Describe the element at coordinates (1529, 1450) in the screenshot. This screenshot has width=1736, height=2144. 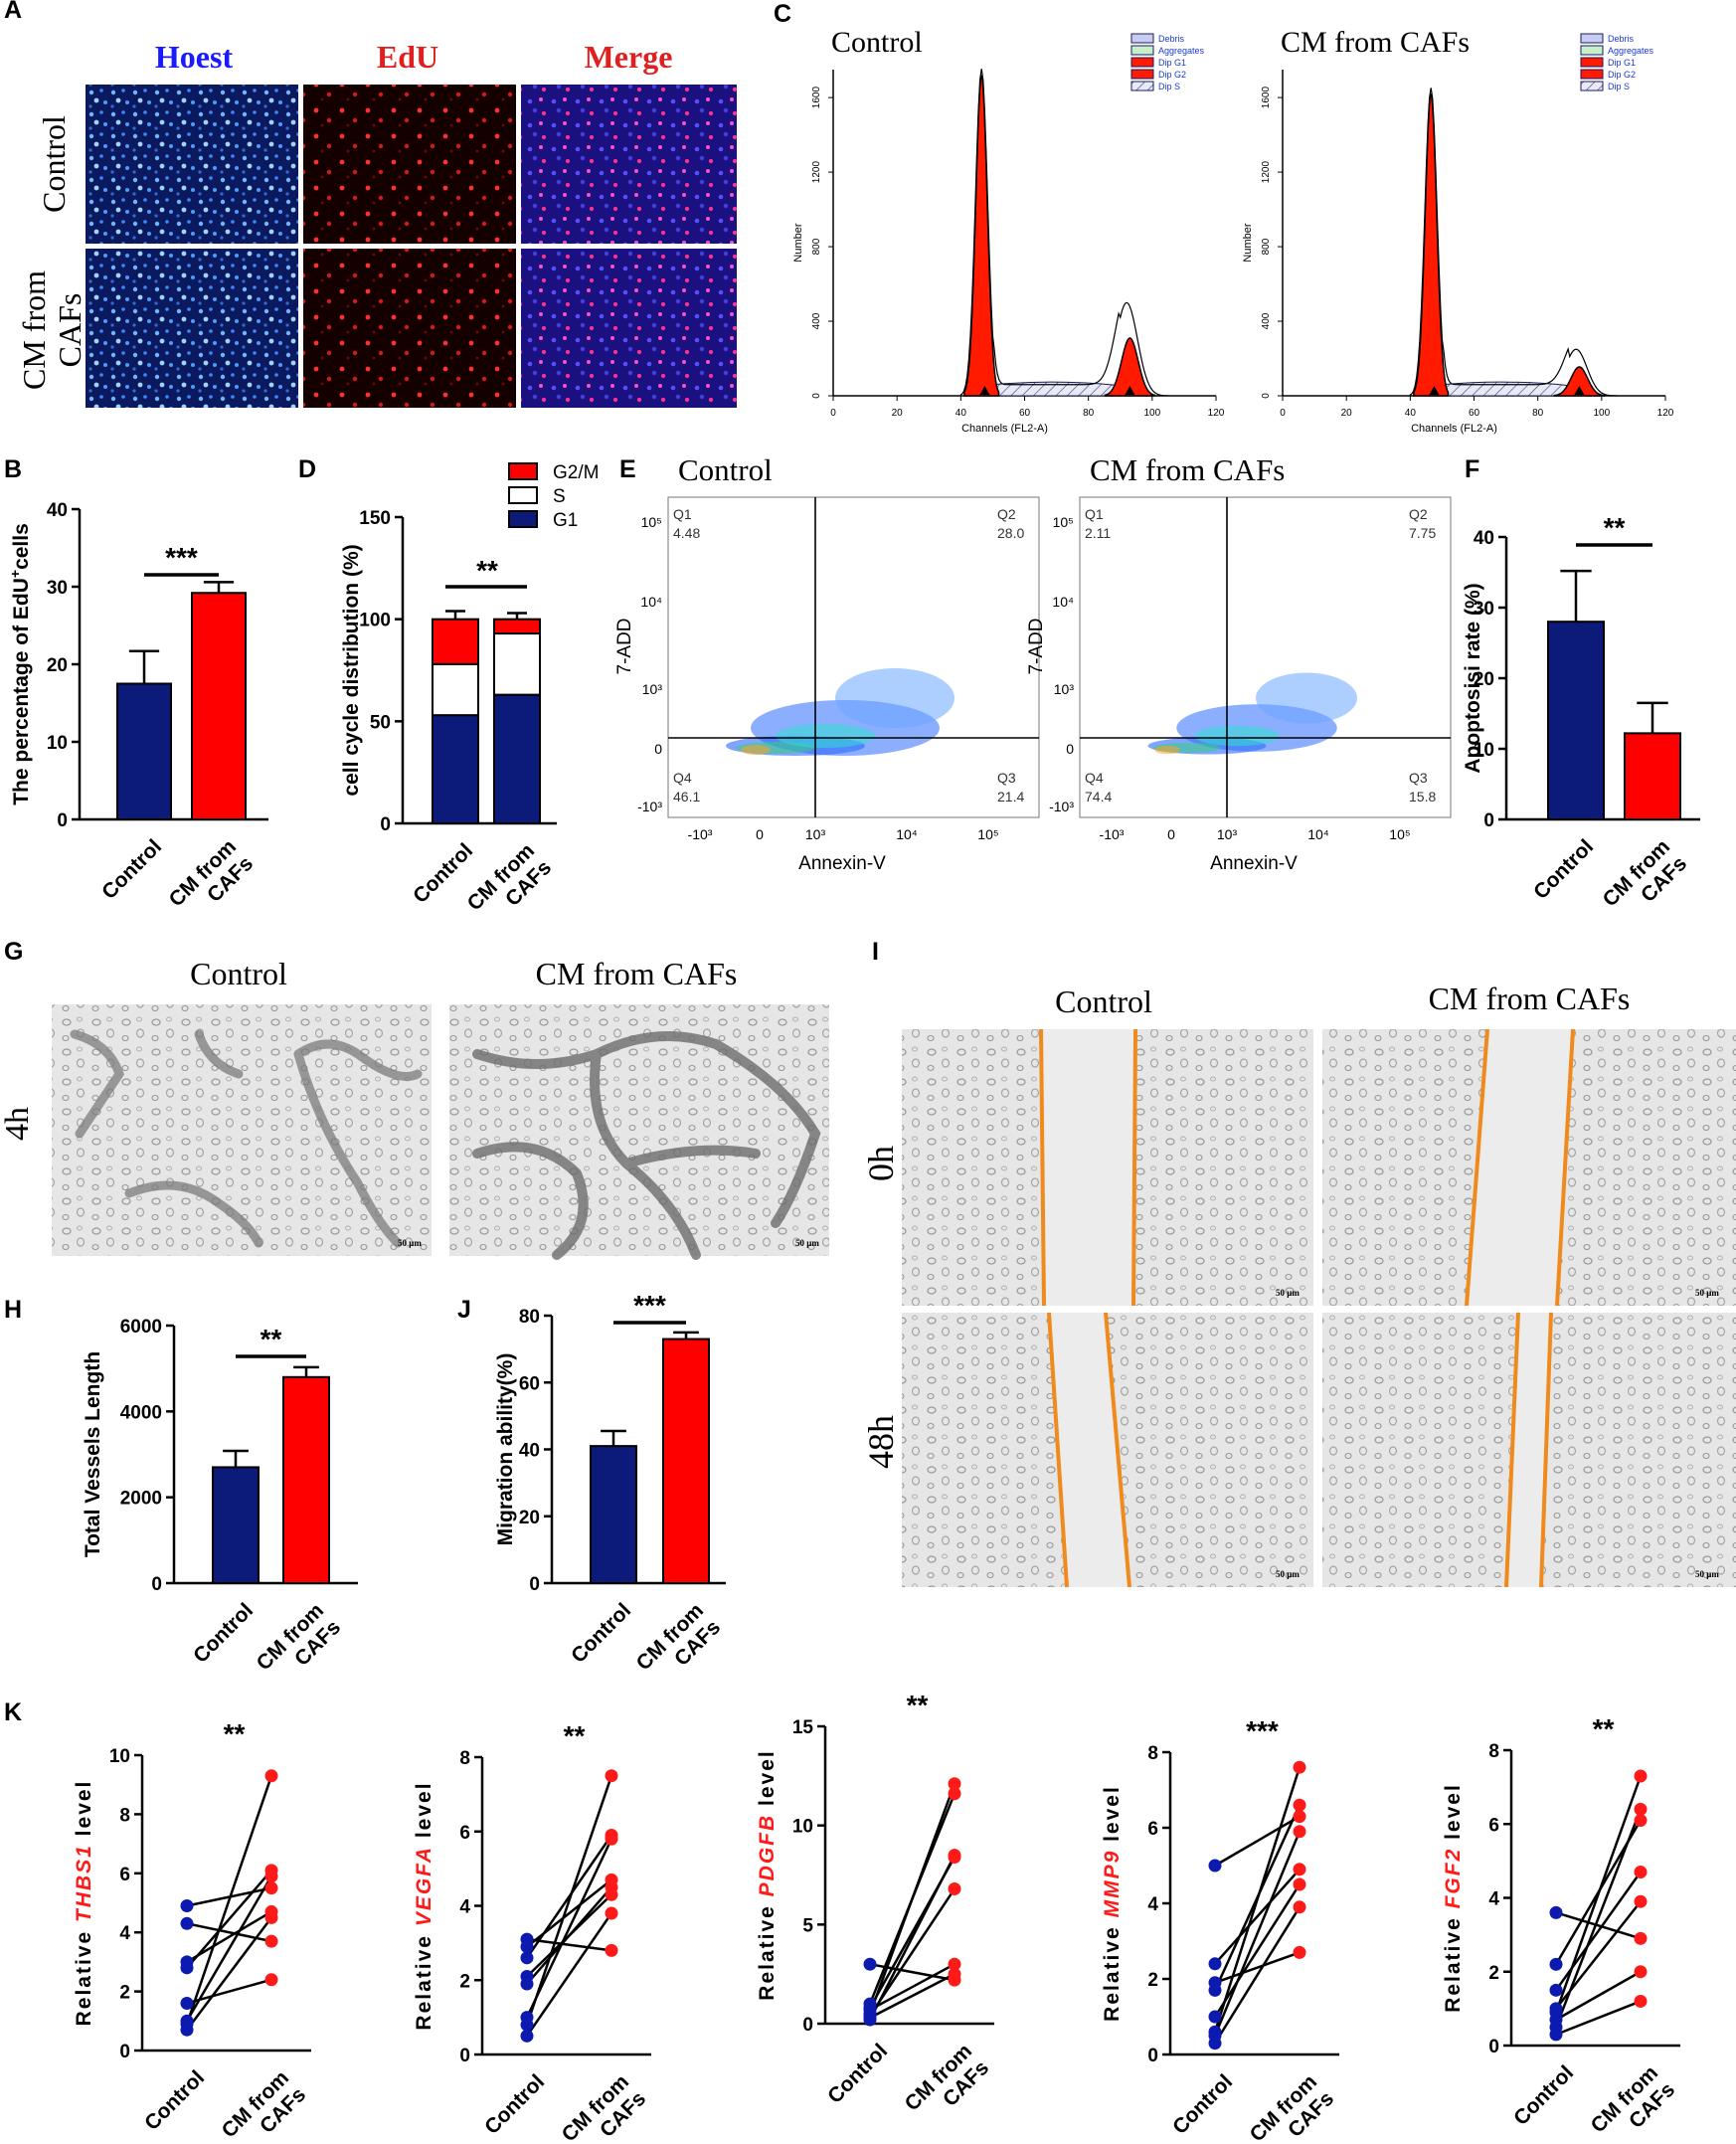
I see `panel-i-gap-cm-48h` at that location.